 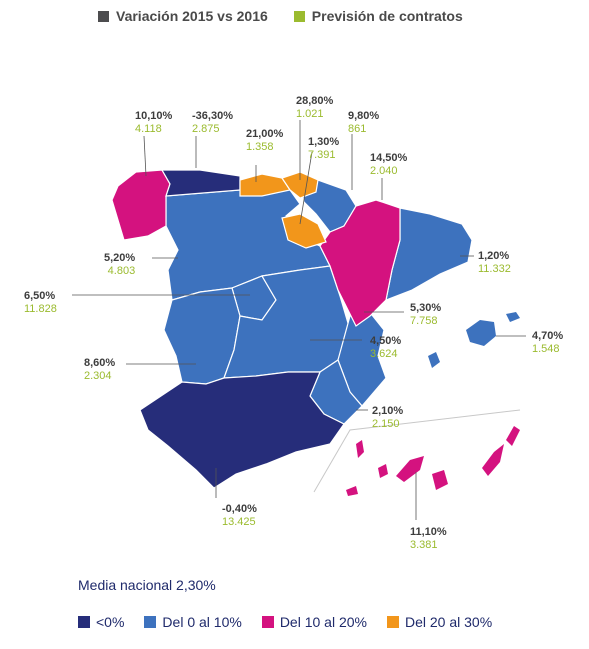 I want to click on label-castilla-la-mancha: 4,50% 3.624, so click(x=385, y=348).